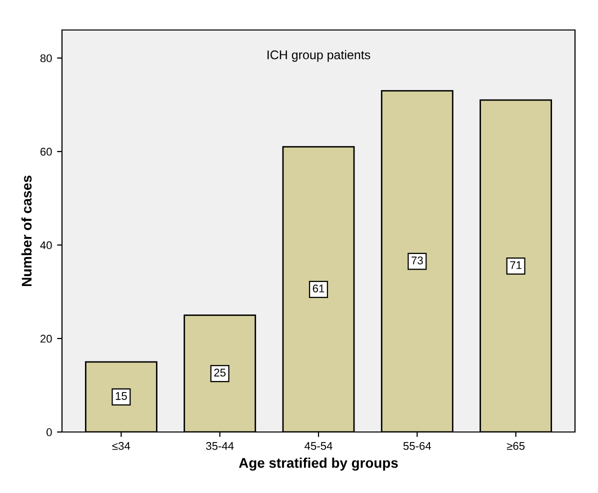 The image size is (598, 493). What do you see at coordinates (46, 245) in the screenshot?
I see `y-tick-label: 40` at bounding box center [46, 245].